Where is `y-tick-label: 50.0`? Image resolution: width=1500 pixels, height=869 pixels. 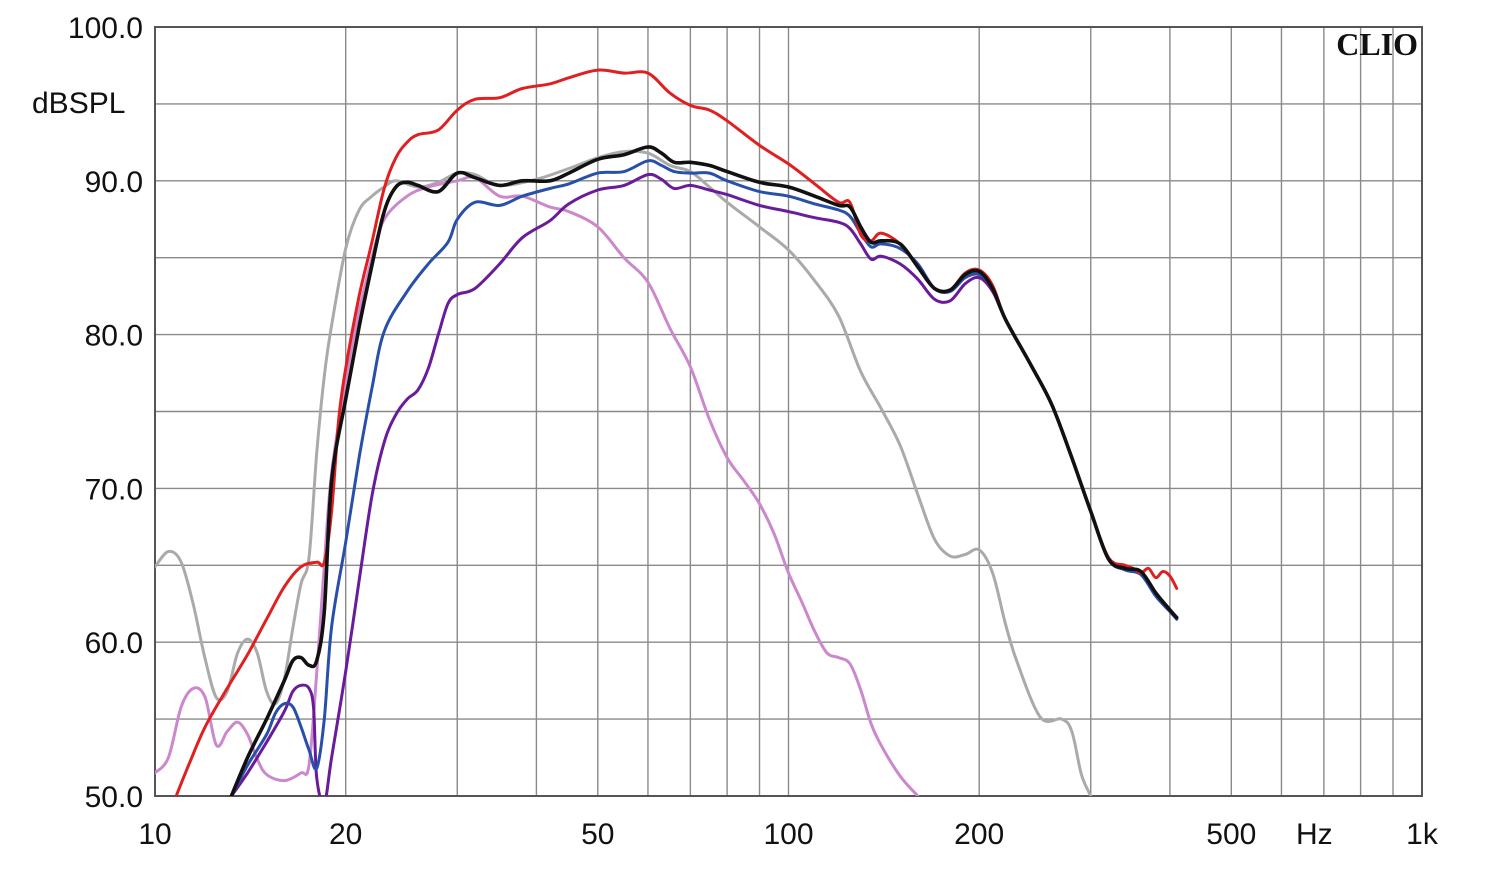 y-tick-label: 50.0 is located at coordinates (114, 797).